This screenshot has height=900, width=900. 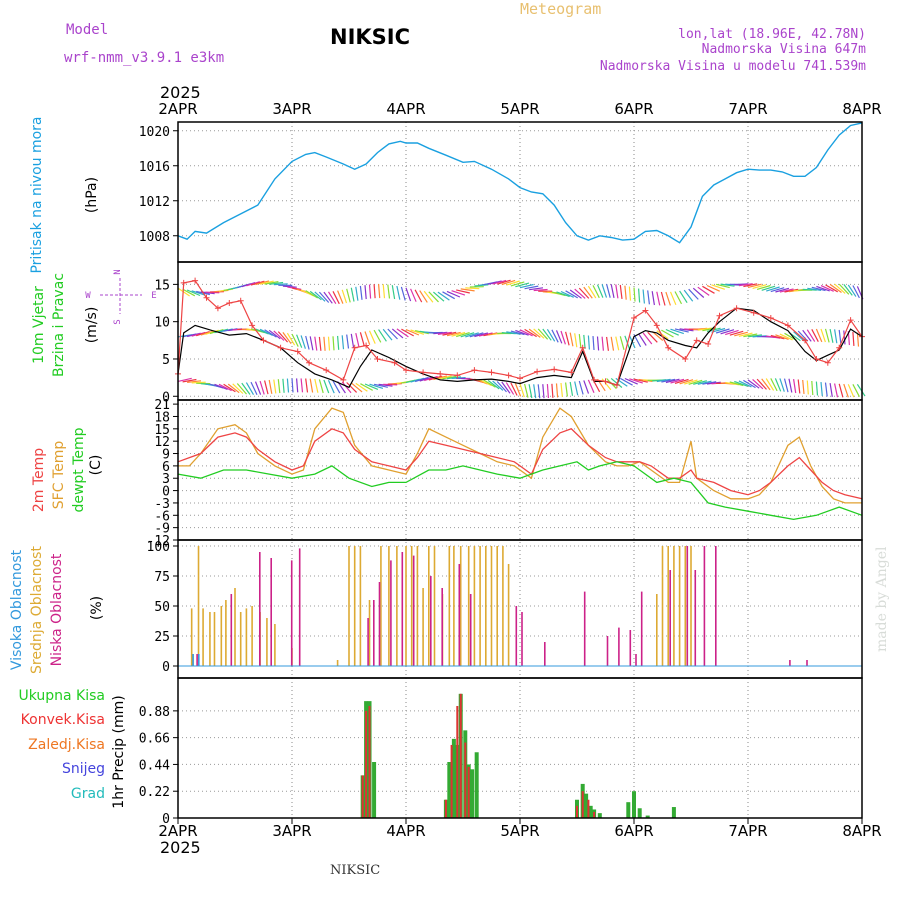 I want to click on y-tick-label: 1008, so click(x=154, y=237).